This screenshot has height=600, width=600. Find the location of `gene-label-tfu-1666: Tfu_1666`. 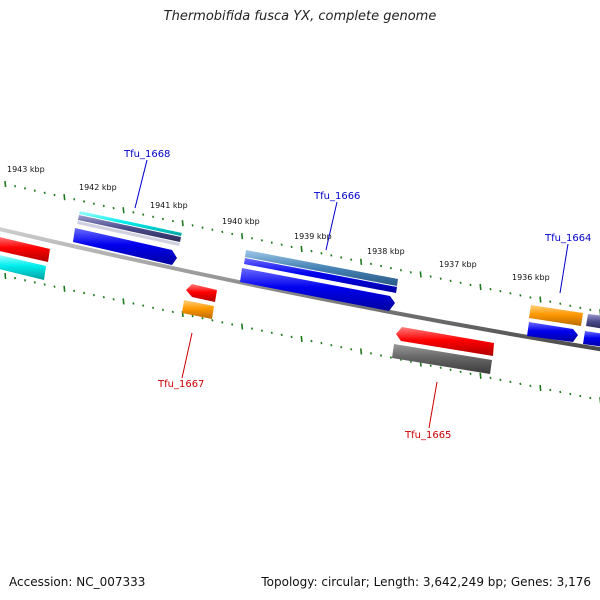

gene-label-tfu-1666: Tfu_1666 is located at coordinates (336, 196).